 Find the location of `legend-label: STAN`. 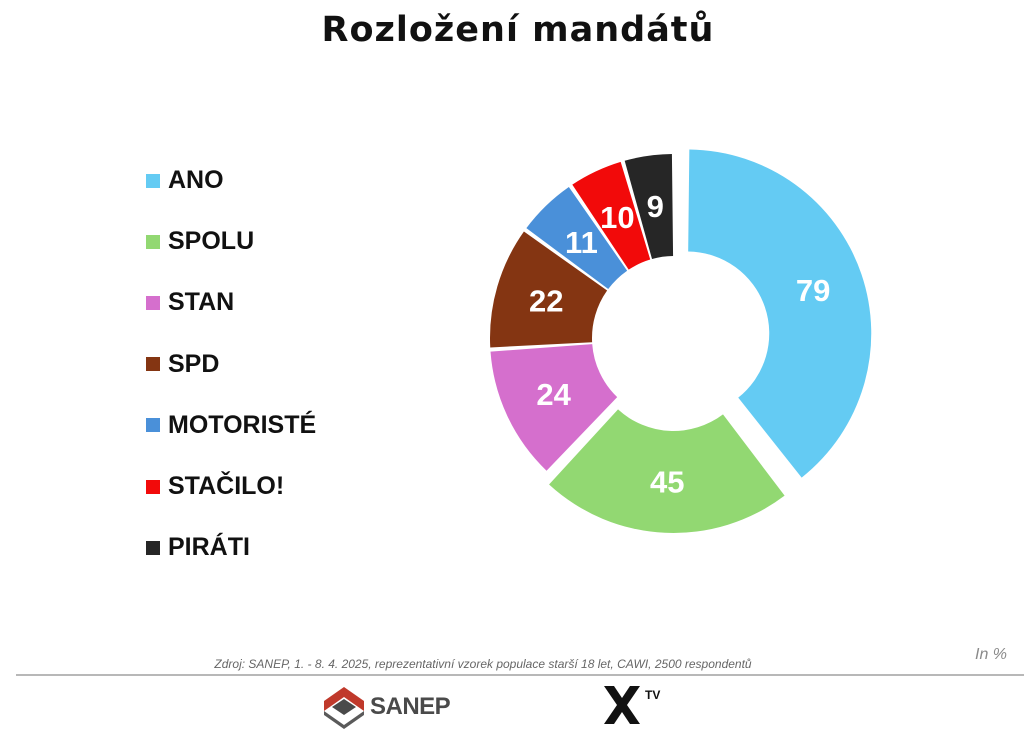

legend-label: STAN is located at coordinates (201, 302).